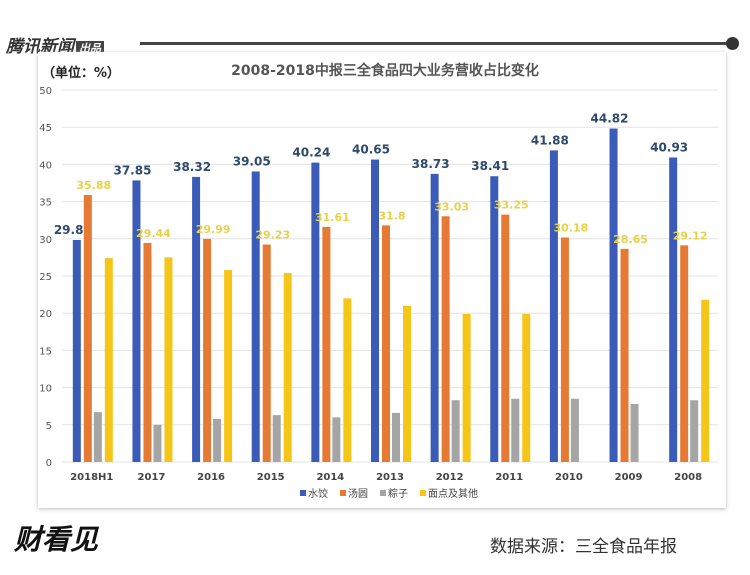 The image size is (750, 575). I want to click on data-label: 41.88, so click(550, 140).